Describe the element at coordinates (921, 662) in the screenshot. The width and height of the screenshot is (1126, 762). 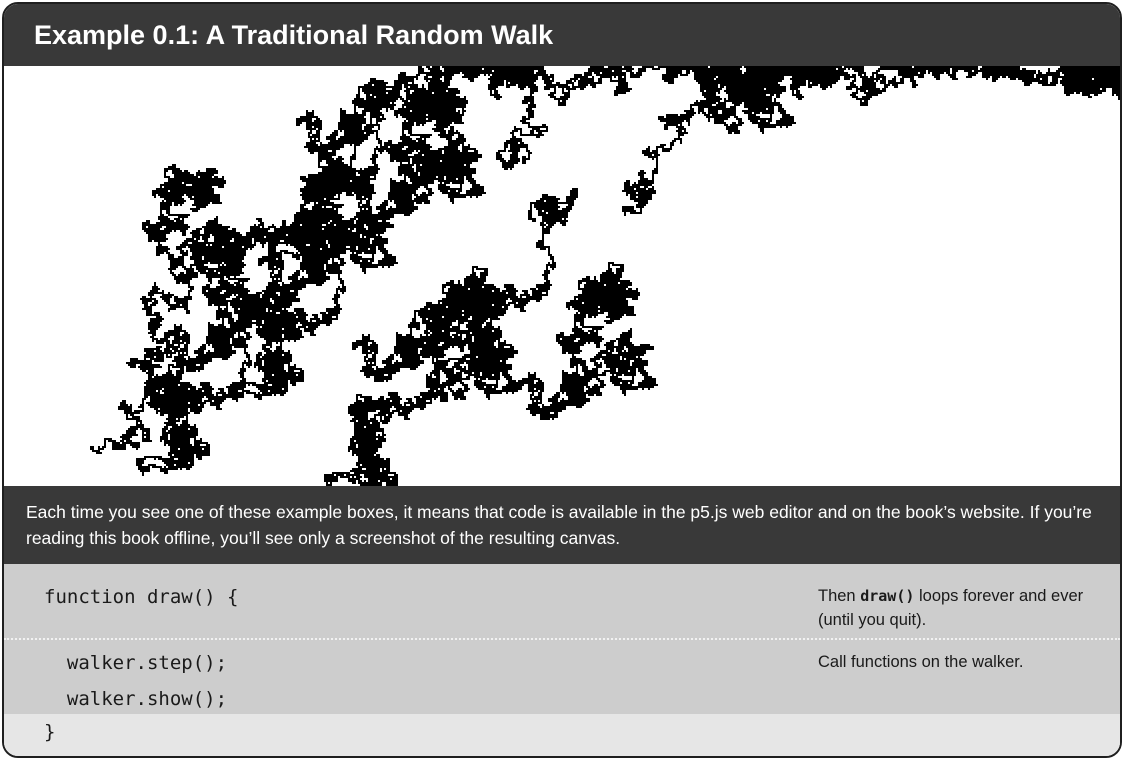
I see `code-note-walker-functions: Call functions on the walker.` at that location.